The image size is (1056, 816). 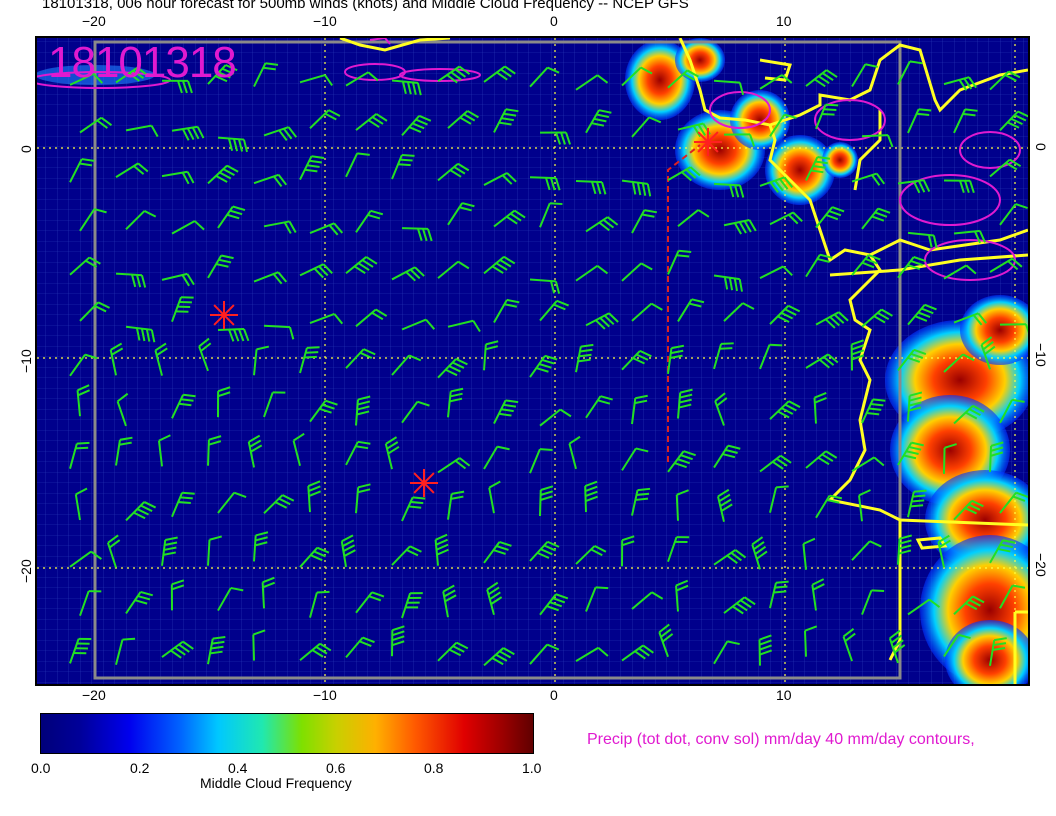 What do you see at coordinates (784, 21) in the screenshot?
I see `lon-tick-label-top: 10` at bounding box center [784, 21].